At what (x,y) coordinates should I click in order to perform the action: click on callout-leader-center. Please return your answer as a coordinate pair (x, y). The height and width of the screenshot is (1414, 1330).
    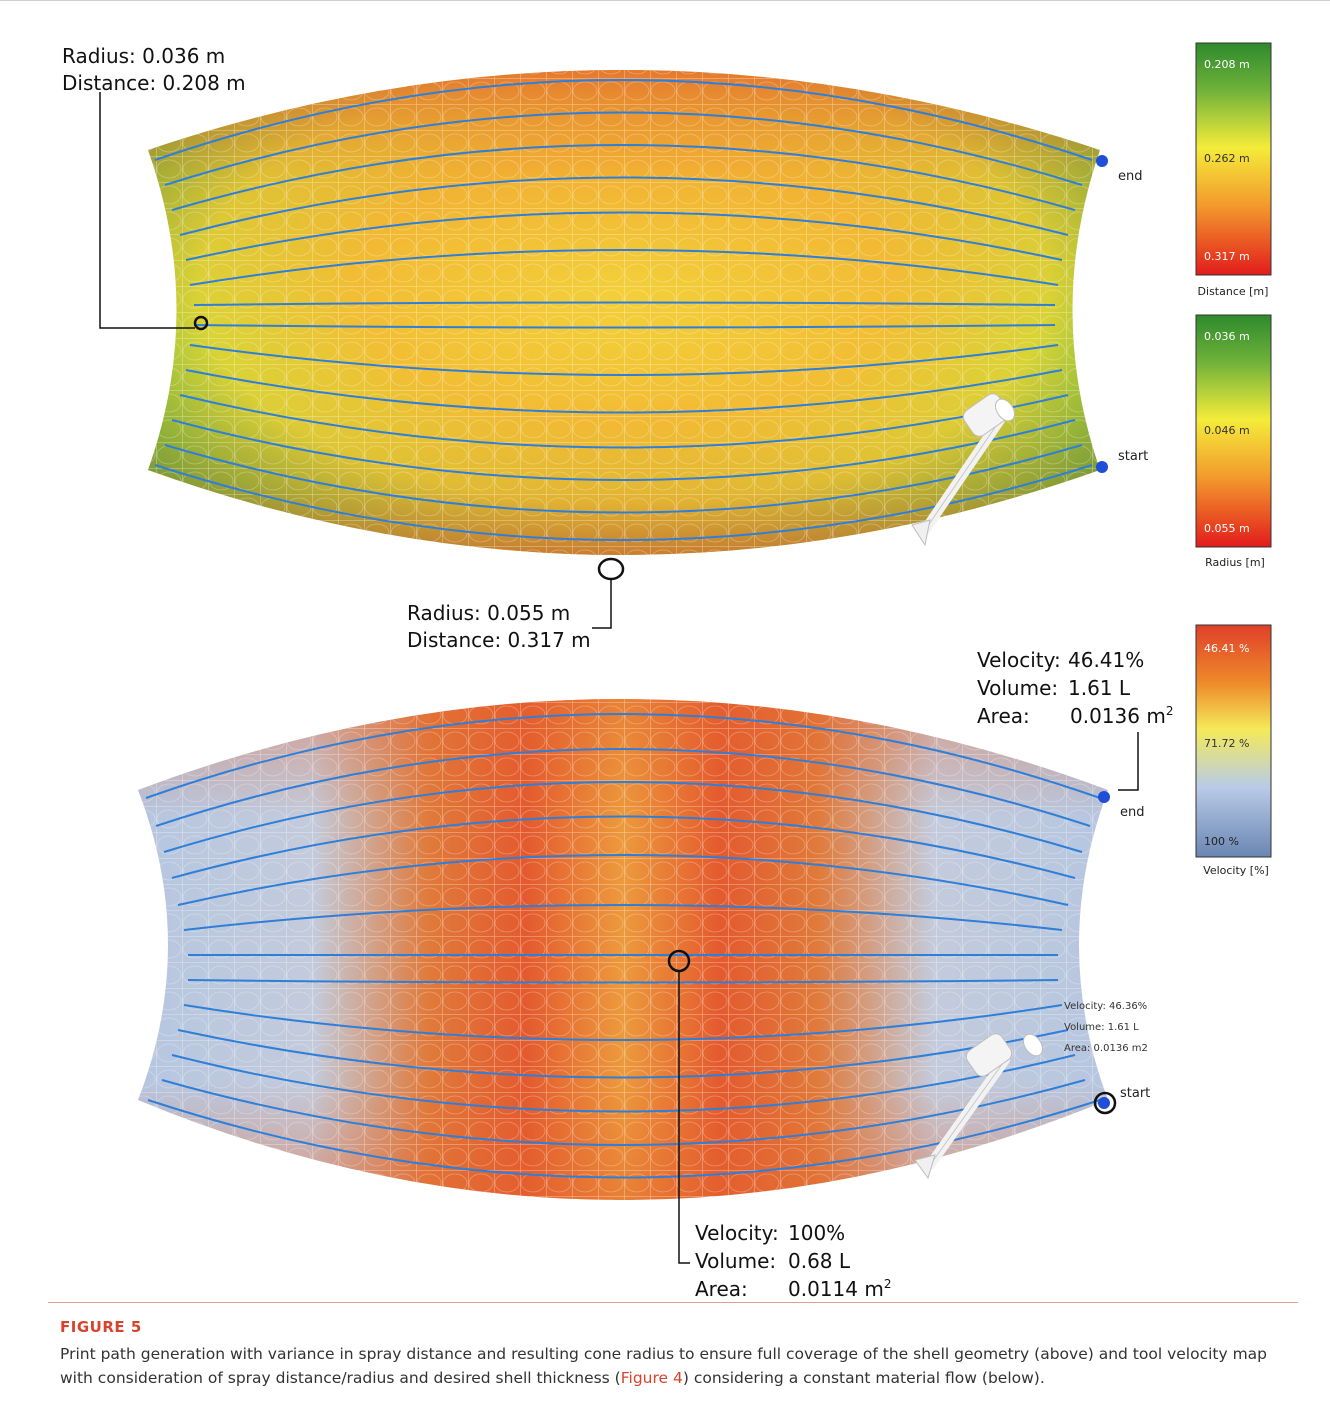
    Looking at the image, I should click on (684, 1118).